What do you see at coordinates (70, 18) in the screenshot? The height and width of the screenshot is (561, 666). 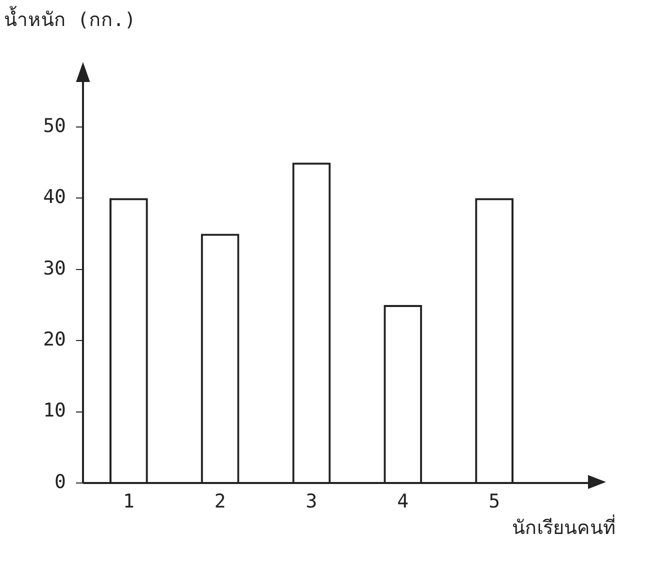 I see `y-axis-title: น้ำหนัก (กก.)` at bounding box center [70, 18].